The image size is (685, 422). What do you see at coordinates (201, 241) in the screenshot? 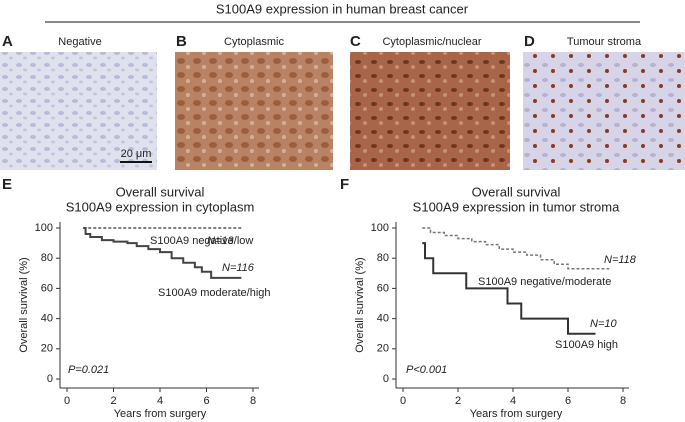
I see `series-label: S100A9 negative/low` at bounding box center [201, 241].